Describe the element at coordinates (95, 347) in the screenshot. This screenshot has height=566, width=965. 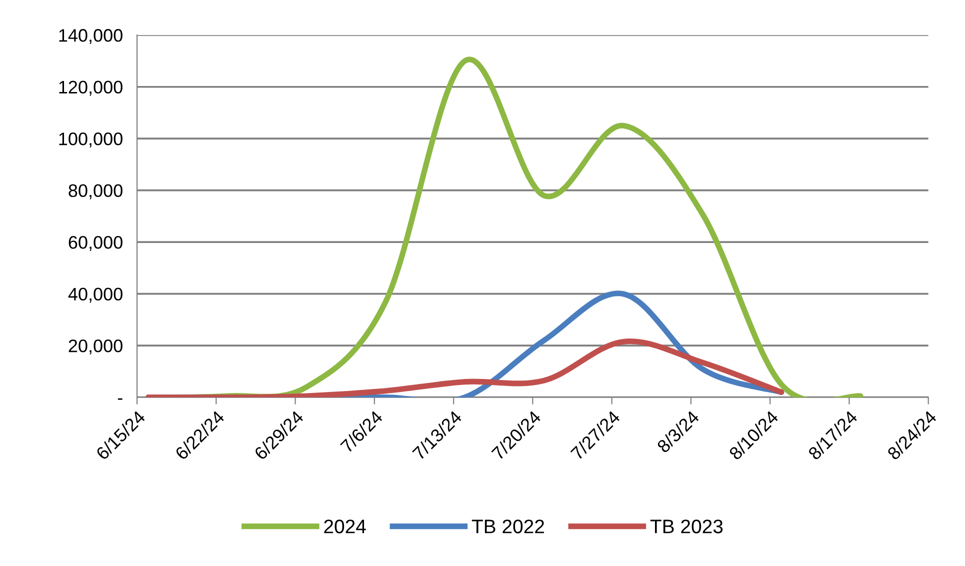
I see `y-tick-label: 20,000` at that location.